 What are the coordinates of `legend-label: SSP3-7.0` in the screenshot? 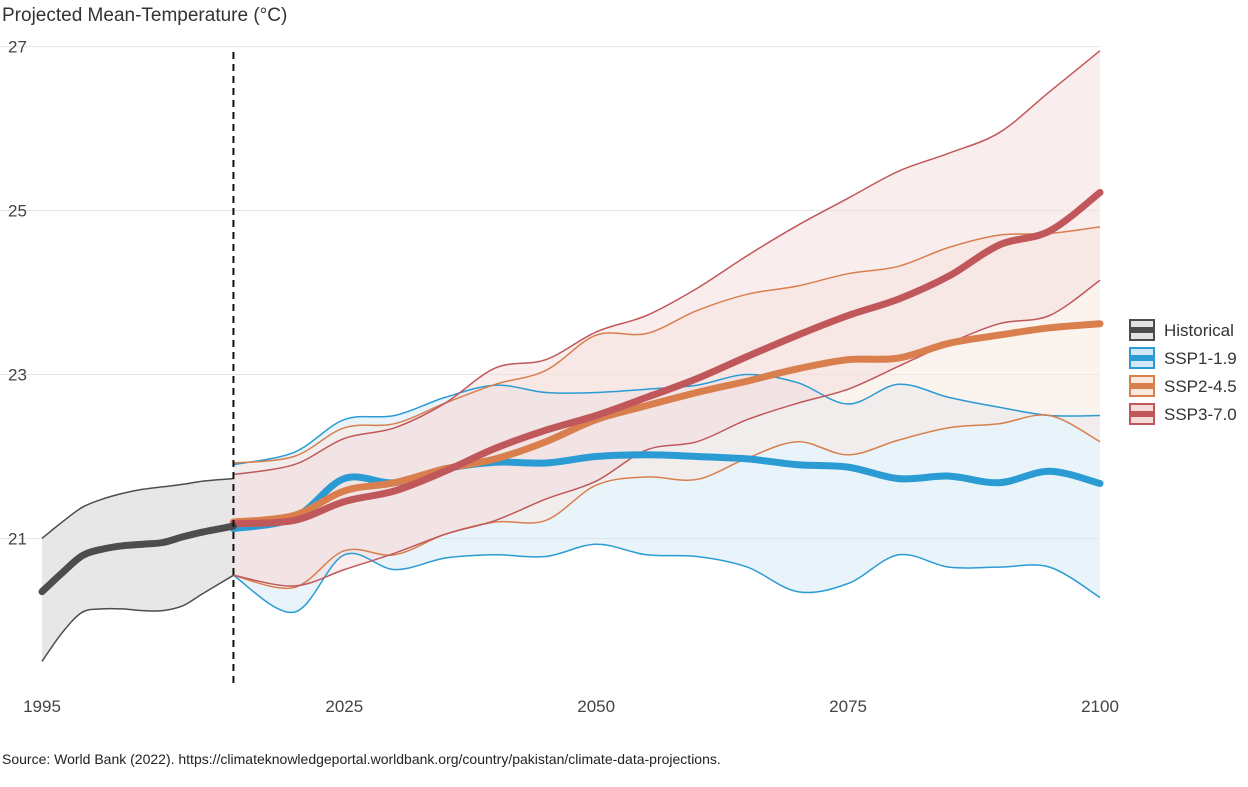 It's located at (1200, 414).